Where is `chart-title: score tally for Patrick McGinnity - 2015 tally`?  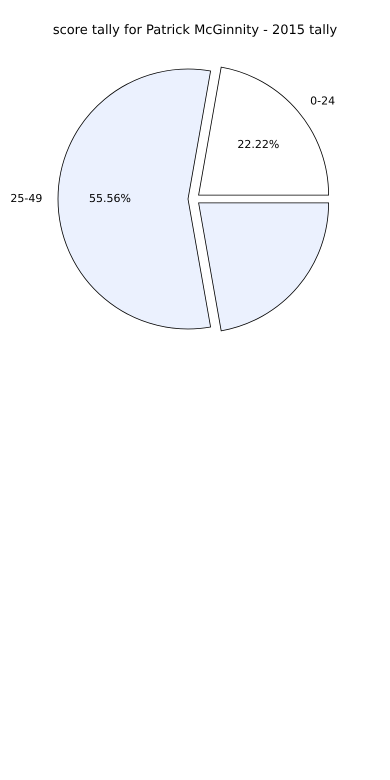 chart-title: score tally for Patrick McGinnity - 2015 tally is located at coordinates (195, 30).